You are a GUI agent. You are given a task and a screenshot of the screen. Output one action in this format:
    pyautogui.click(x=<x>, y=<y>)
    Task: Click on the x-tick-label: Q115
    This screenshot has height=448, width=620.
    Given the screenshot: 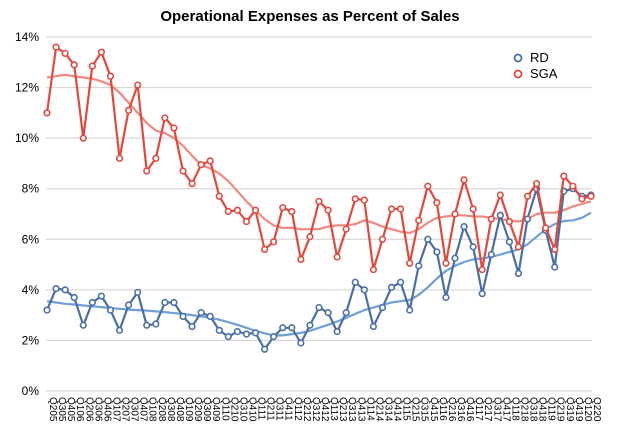 What is the action you would take?
    pyautogui.click(x=406, y=409)
    